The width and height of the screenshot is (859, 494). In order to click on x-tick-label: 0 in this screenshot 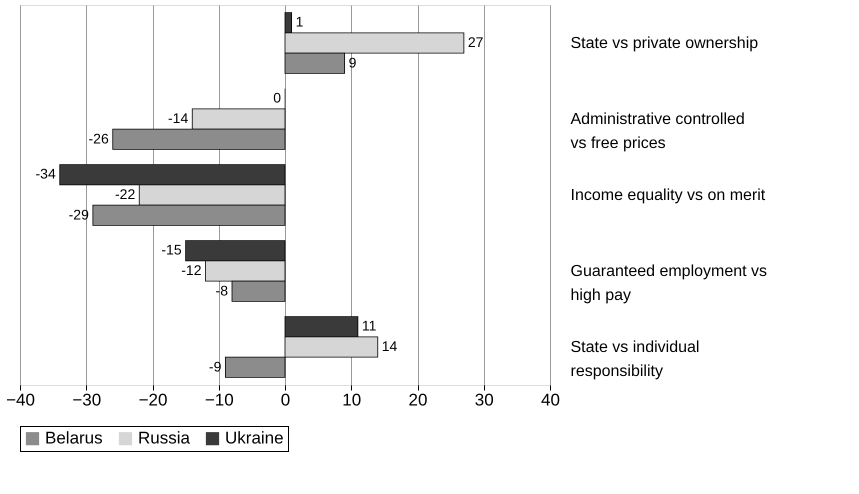, I will do `click(285, 400)`.